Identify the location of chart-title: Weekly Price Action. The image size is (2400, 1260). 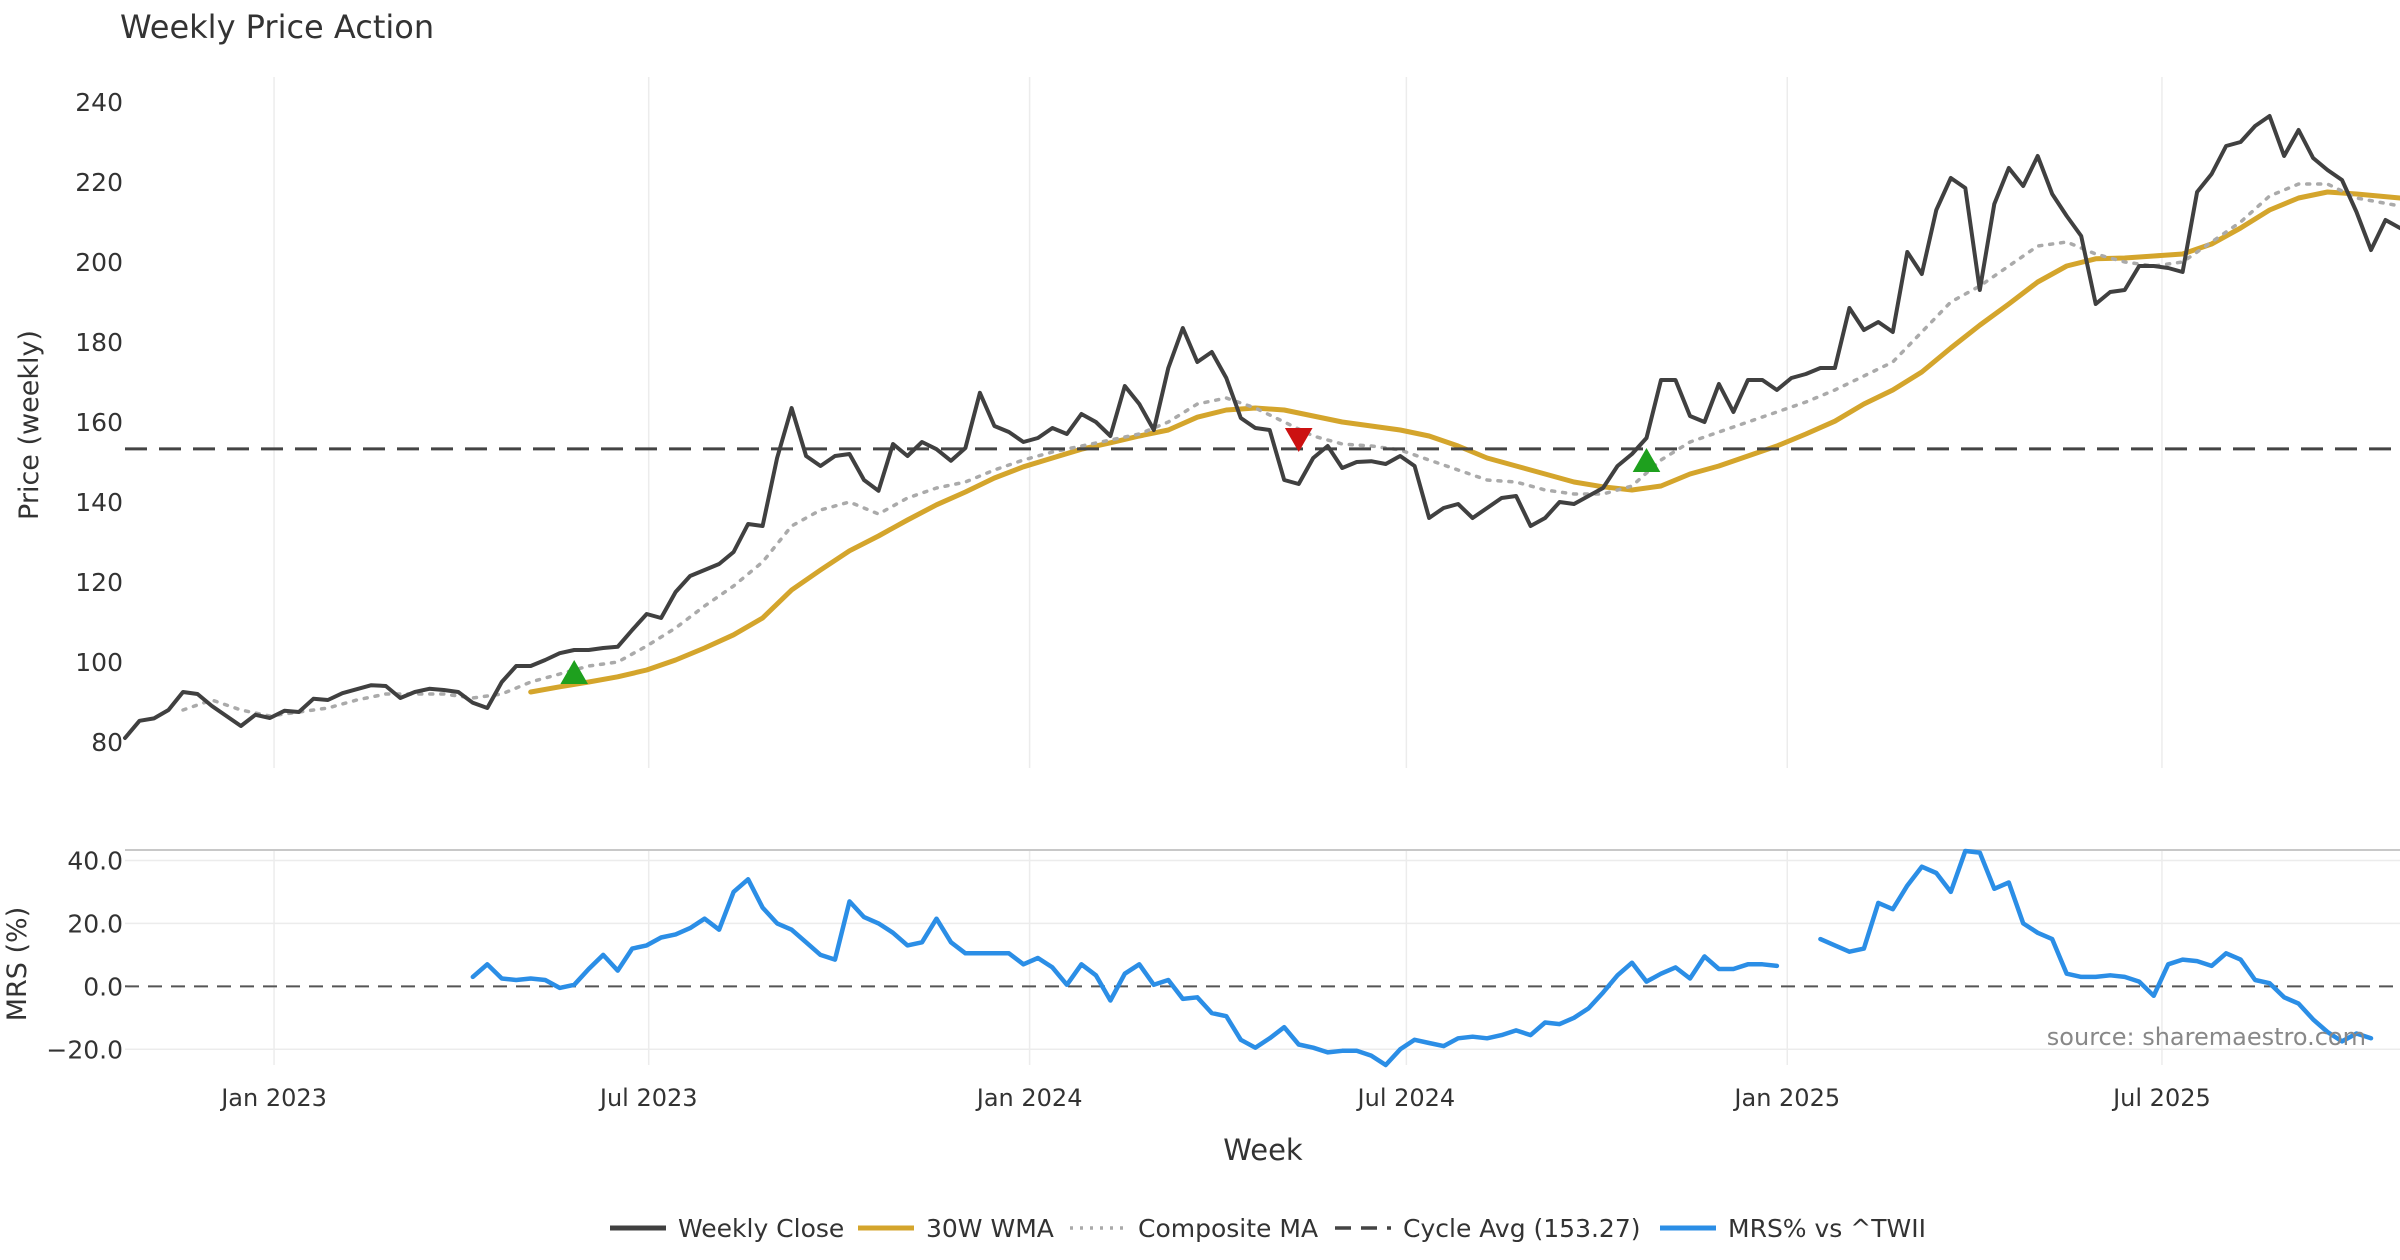
(277, 27).